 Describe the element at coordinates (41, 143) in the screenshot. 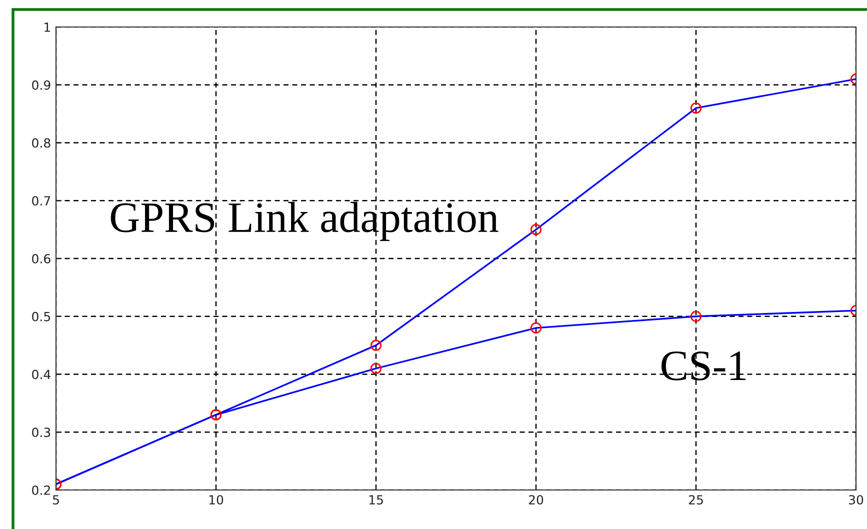

I see `y-tick-label: 0.8` at that location.